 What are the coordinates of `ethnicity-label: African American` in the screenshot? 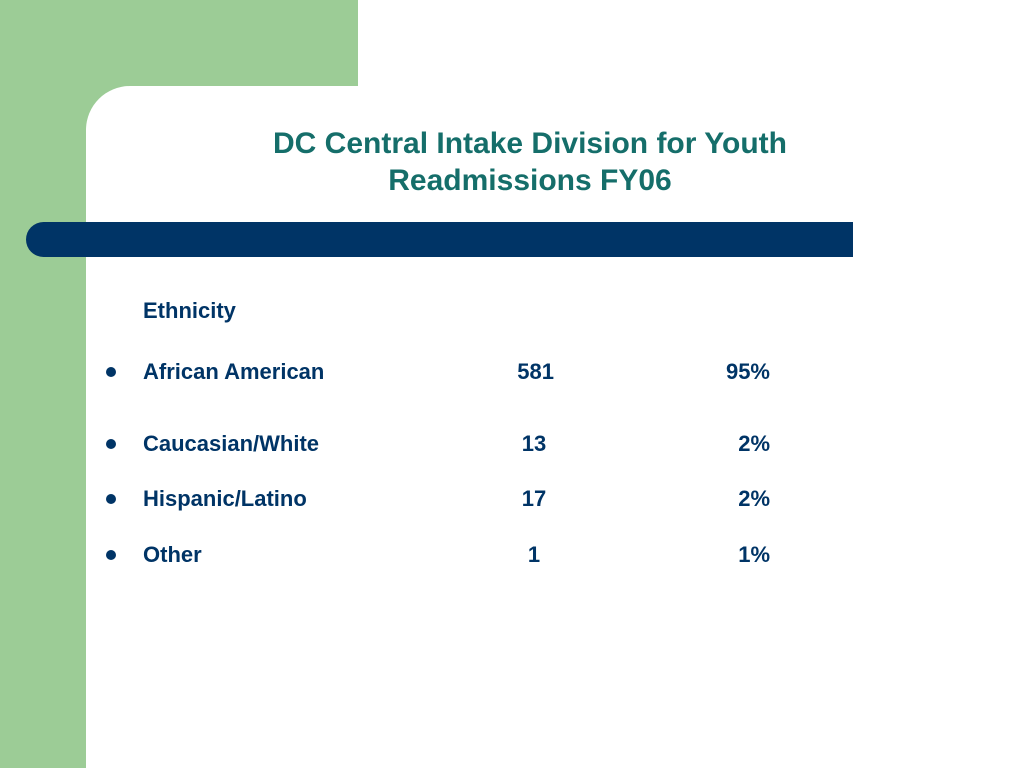 It's located at (234, 371).